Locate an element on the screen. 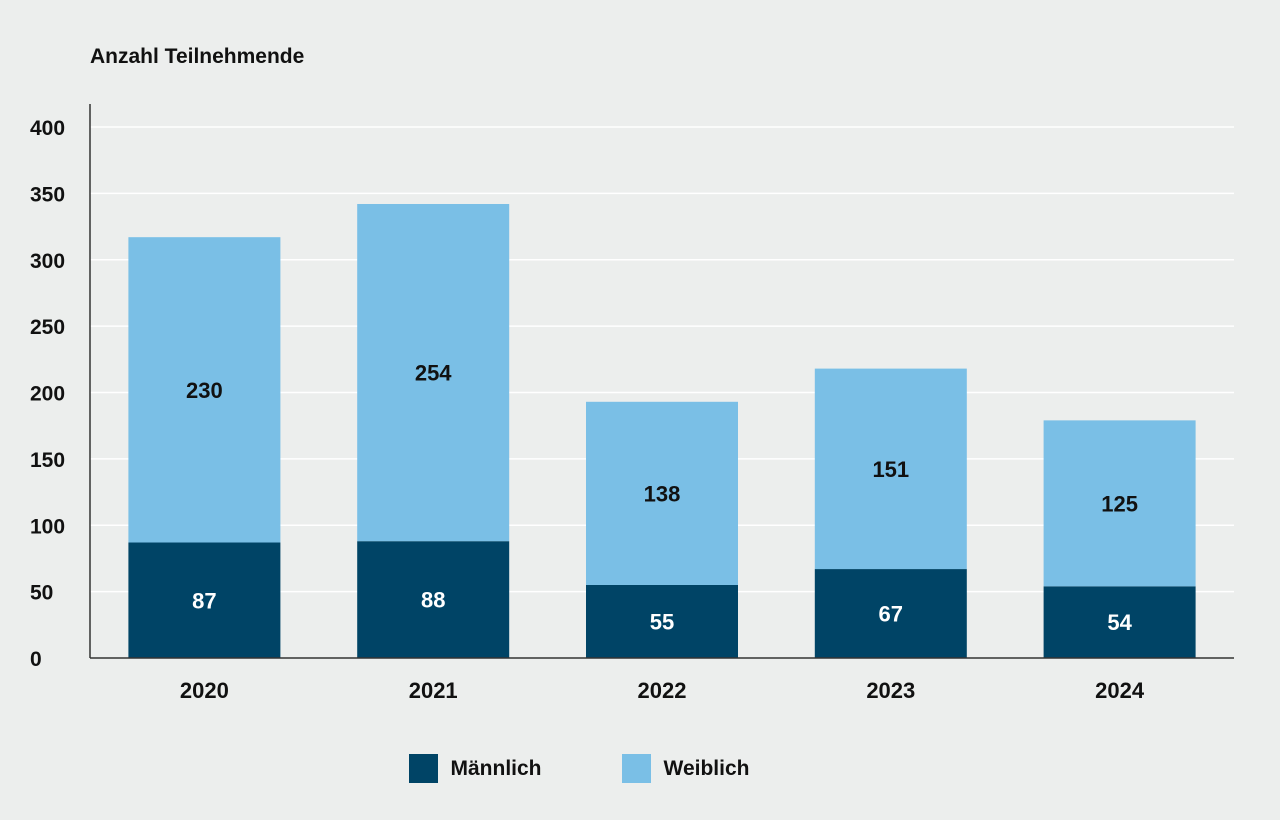  y-axis-ticks: 0 50 100 150 200 250 300 350 400 is located at coordinates (47, 394).